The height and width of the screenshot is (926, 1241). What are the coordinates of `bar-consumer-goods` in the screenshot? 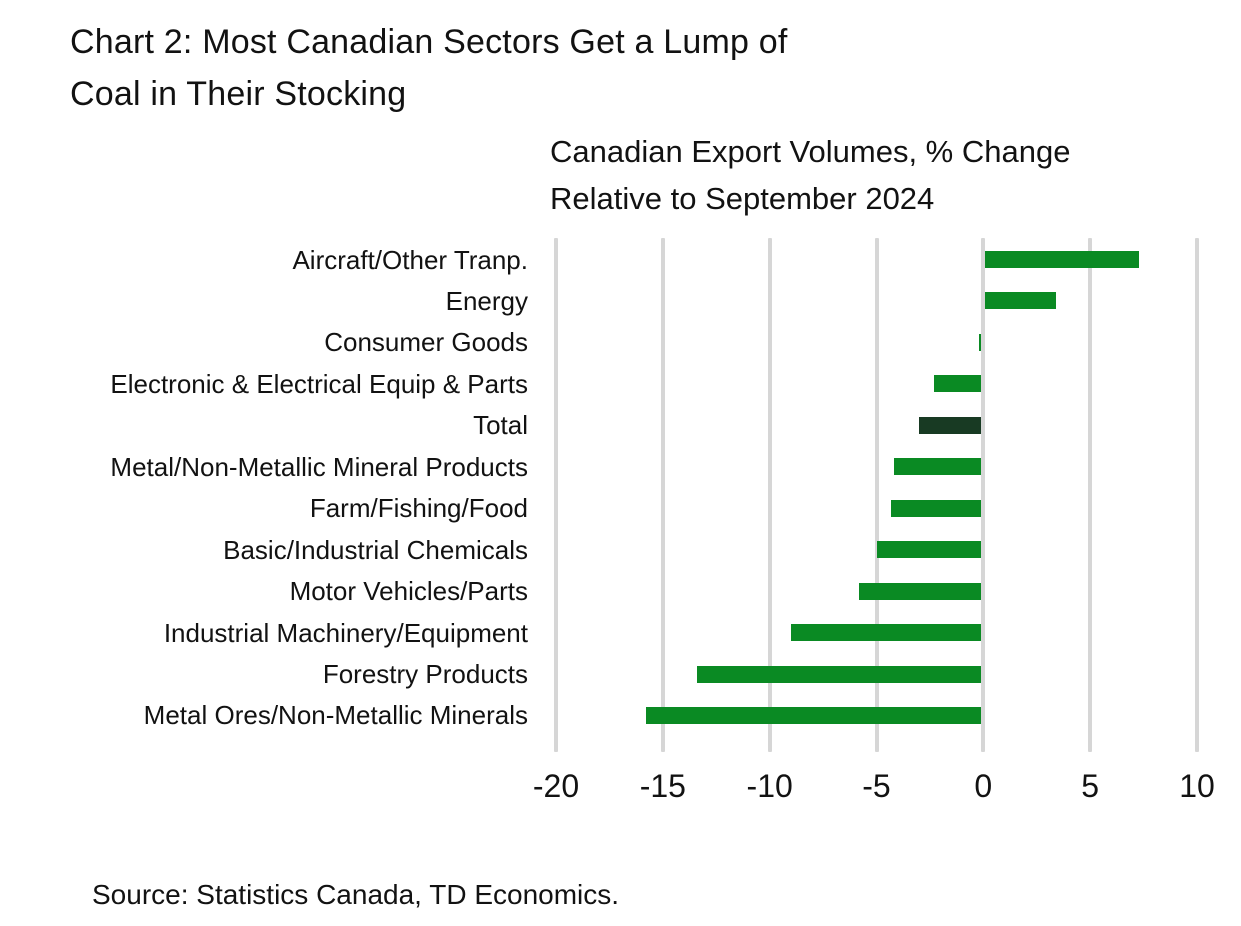 It's located at (980, 342).